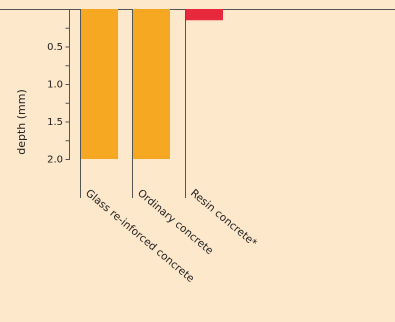 Image resolution: width=395 pixels, height=322 pixels. What do you see at coordinates (99, 84) in the screenshot?
I see `bar-glass-re-inforced-concrete` at bounding box center [99, 84].